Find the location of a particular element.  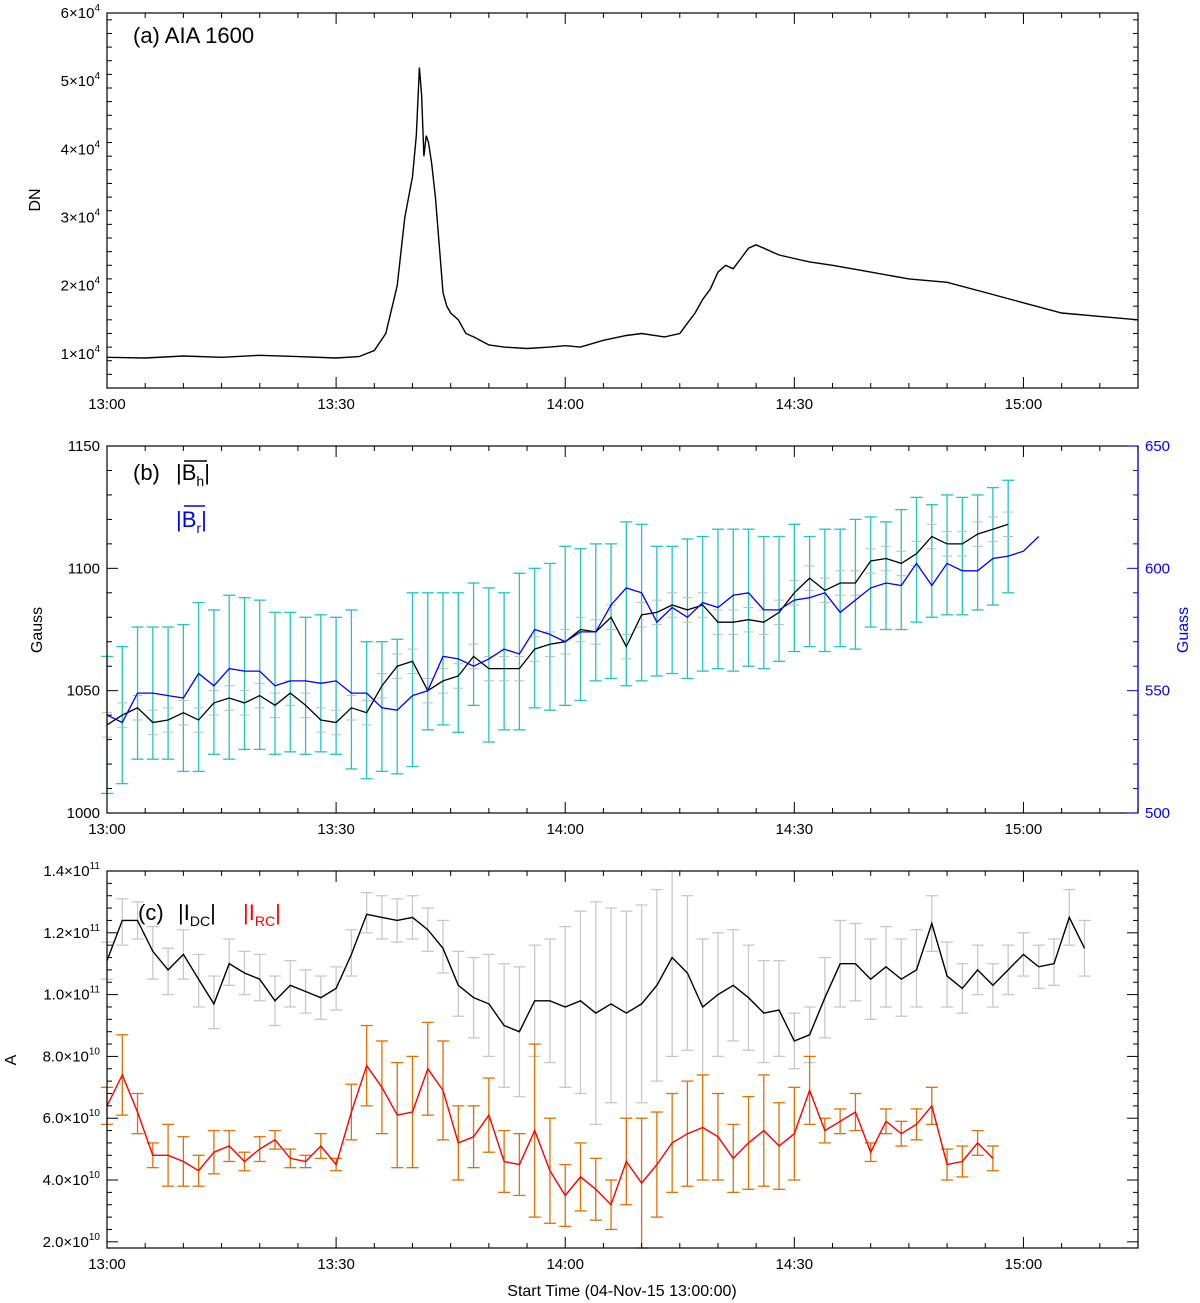

panel-c-ylabel: A is located at coordinates (11, 1059).